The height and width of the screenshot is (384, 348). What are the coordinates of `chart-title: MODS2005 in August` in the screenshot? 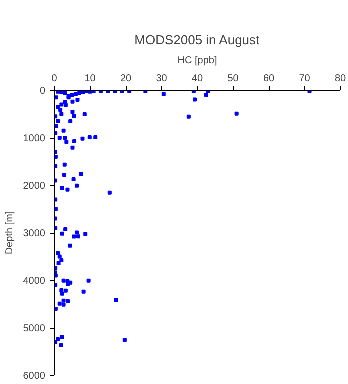 It's located at (197, 40).